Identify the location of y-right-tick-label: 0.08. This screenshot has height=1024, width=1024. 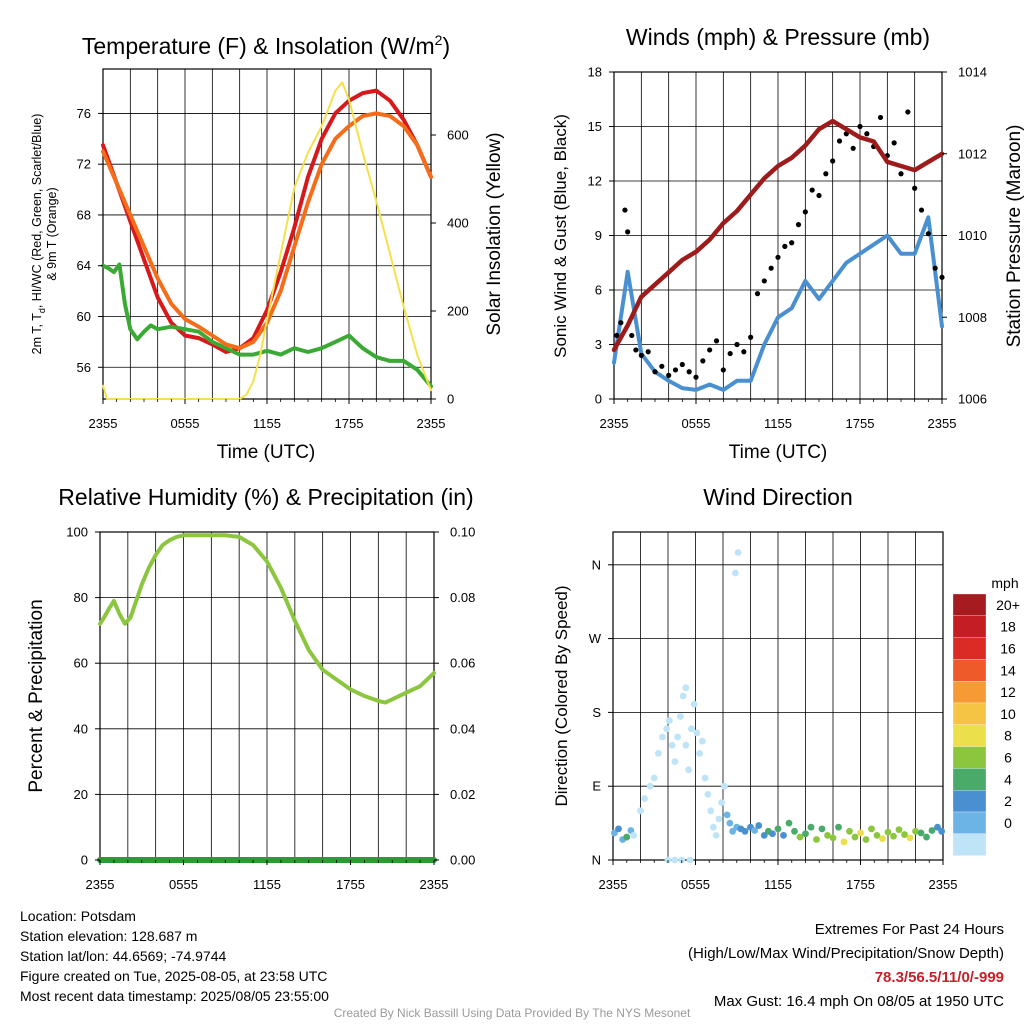
(462, 597).